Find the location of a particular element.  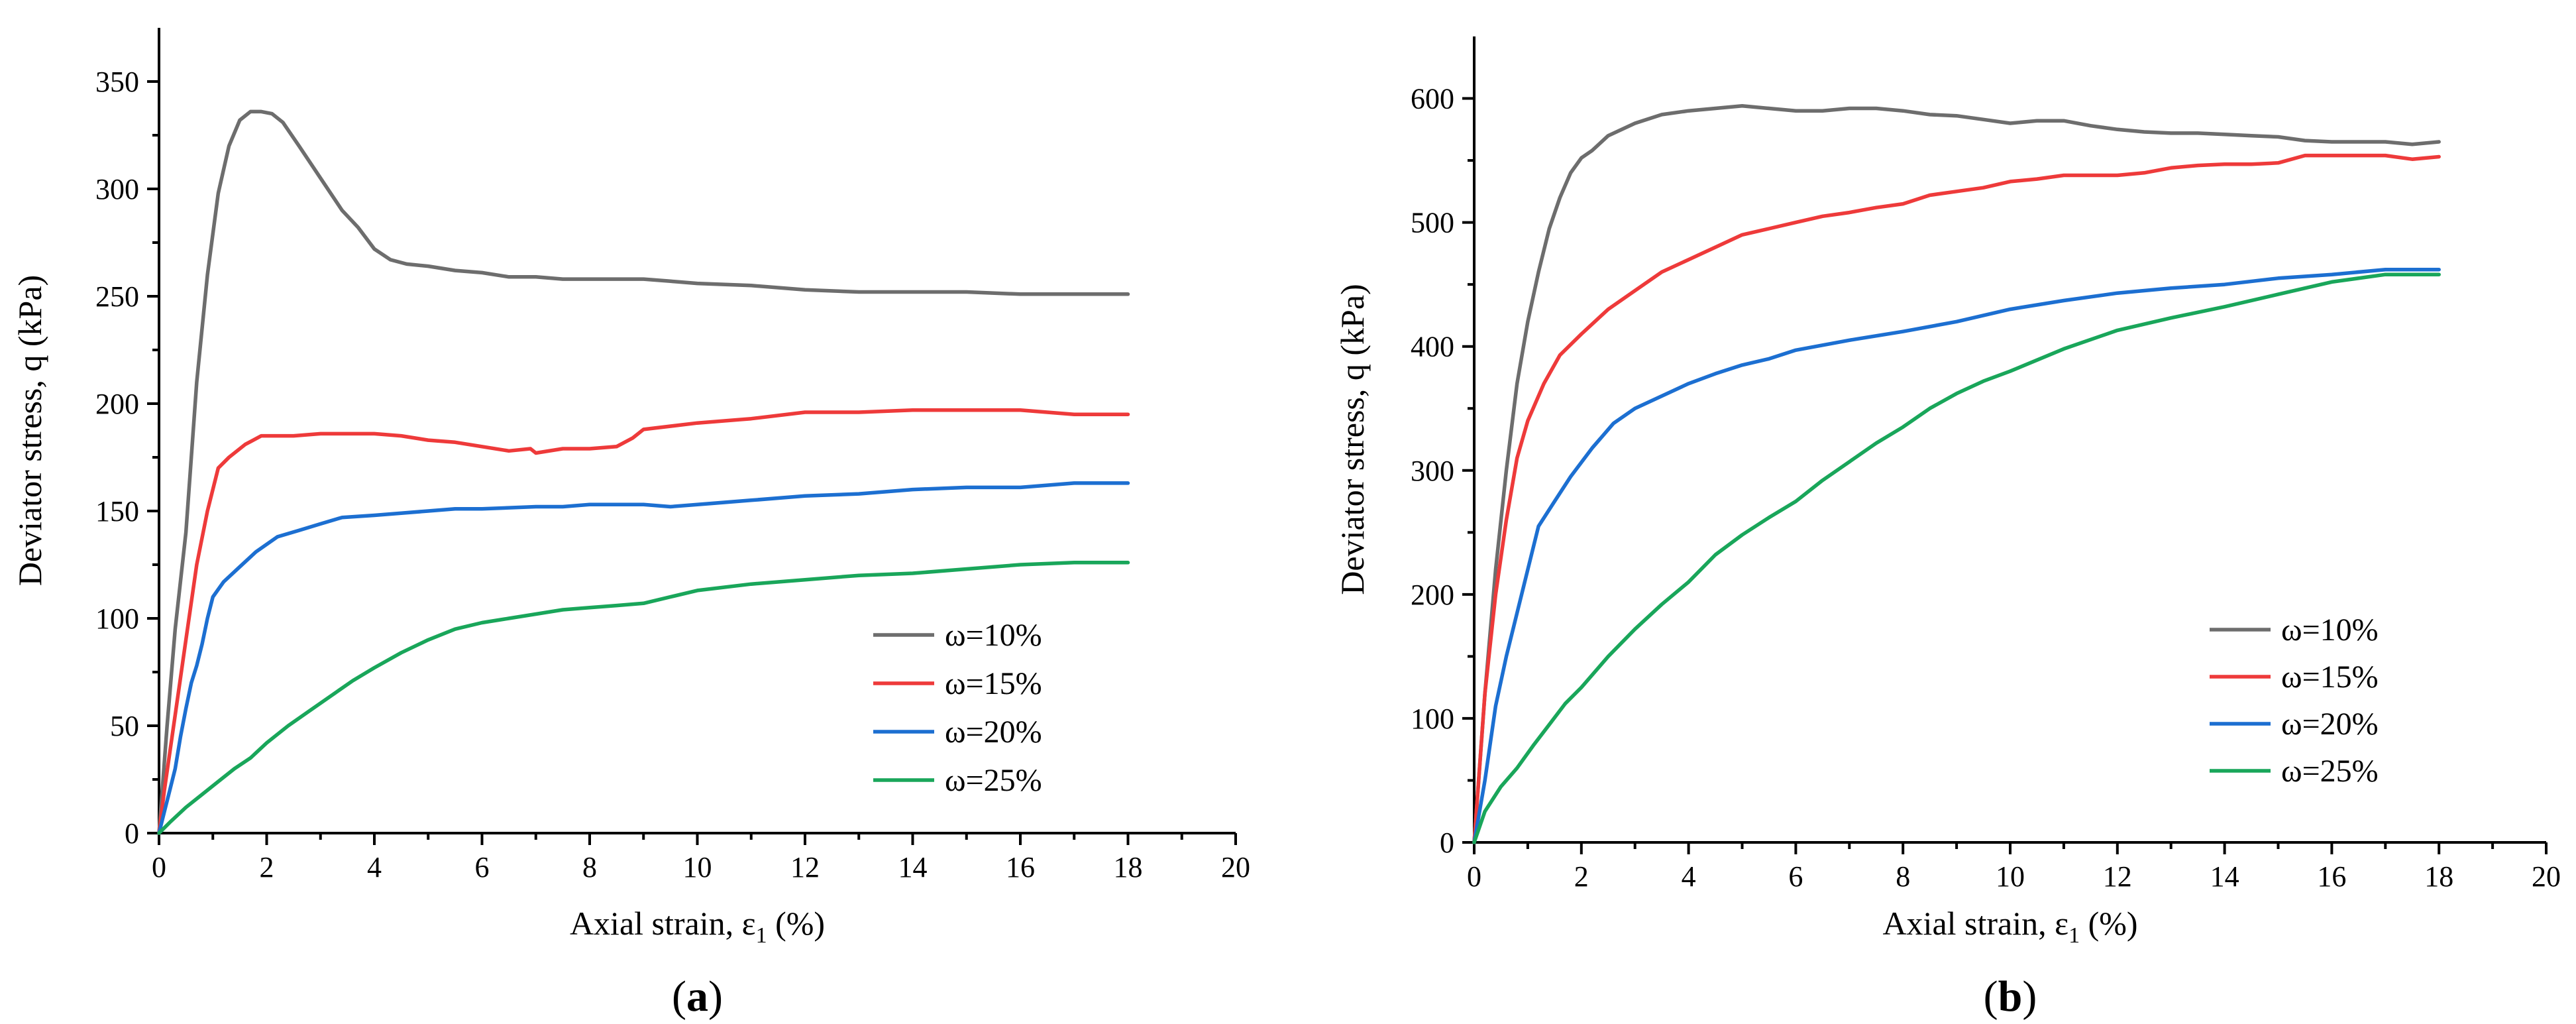

panel-label-letter: b is located at coordinates (2011, 996).